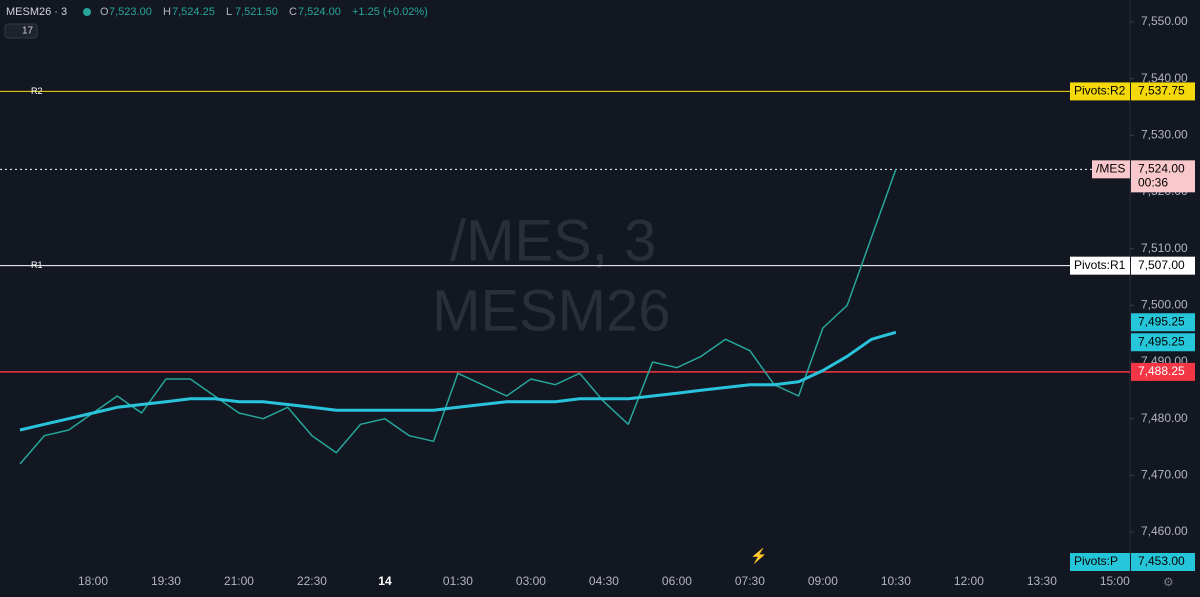  I want to click on ohlc-key: O, so click(104, 12).